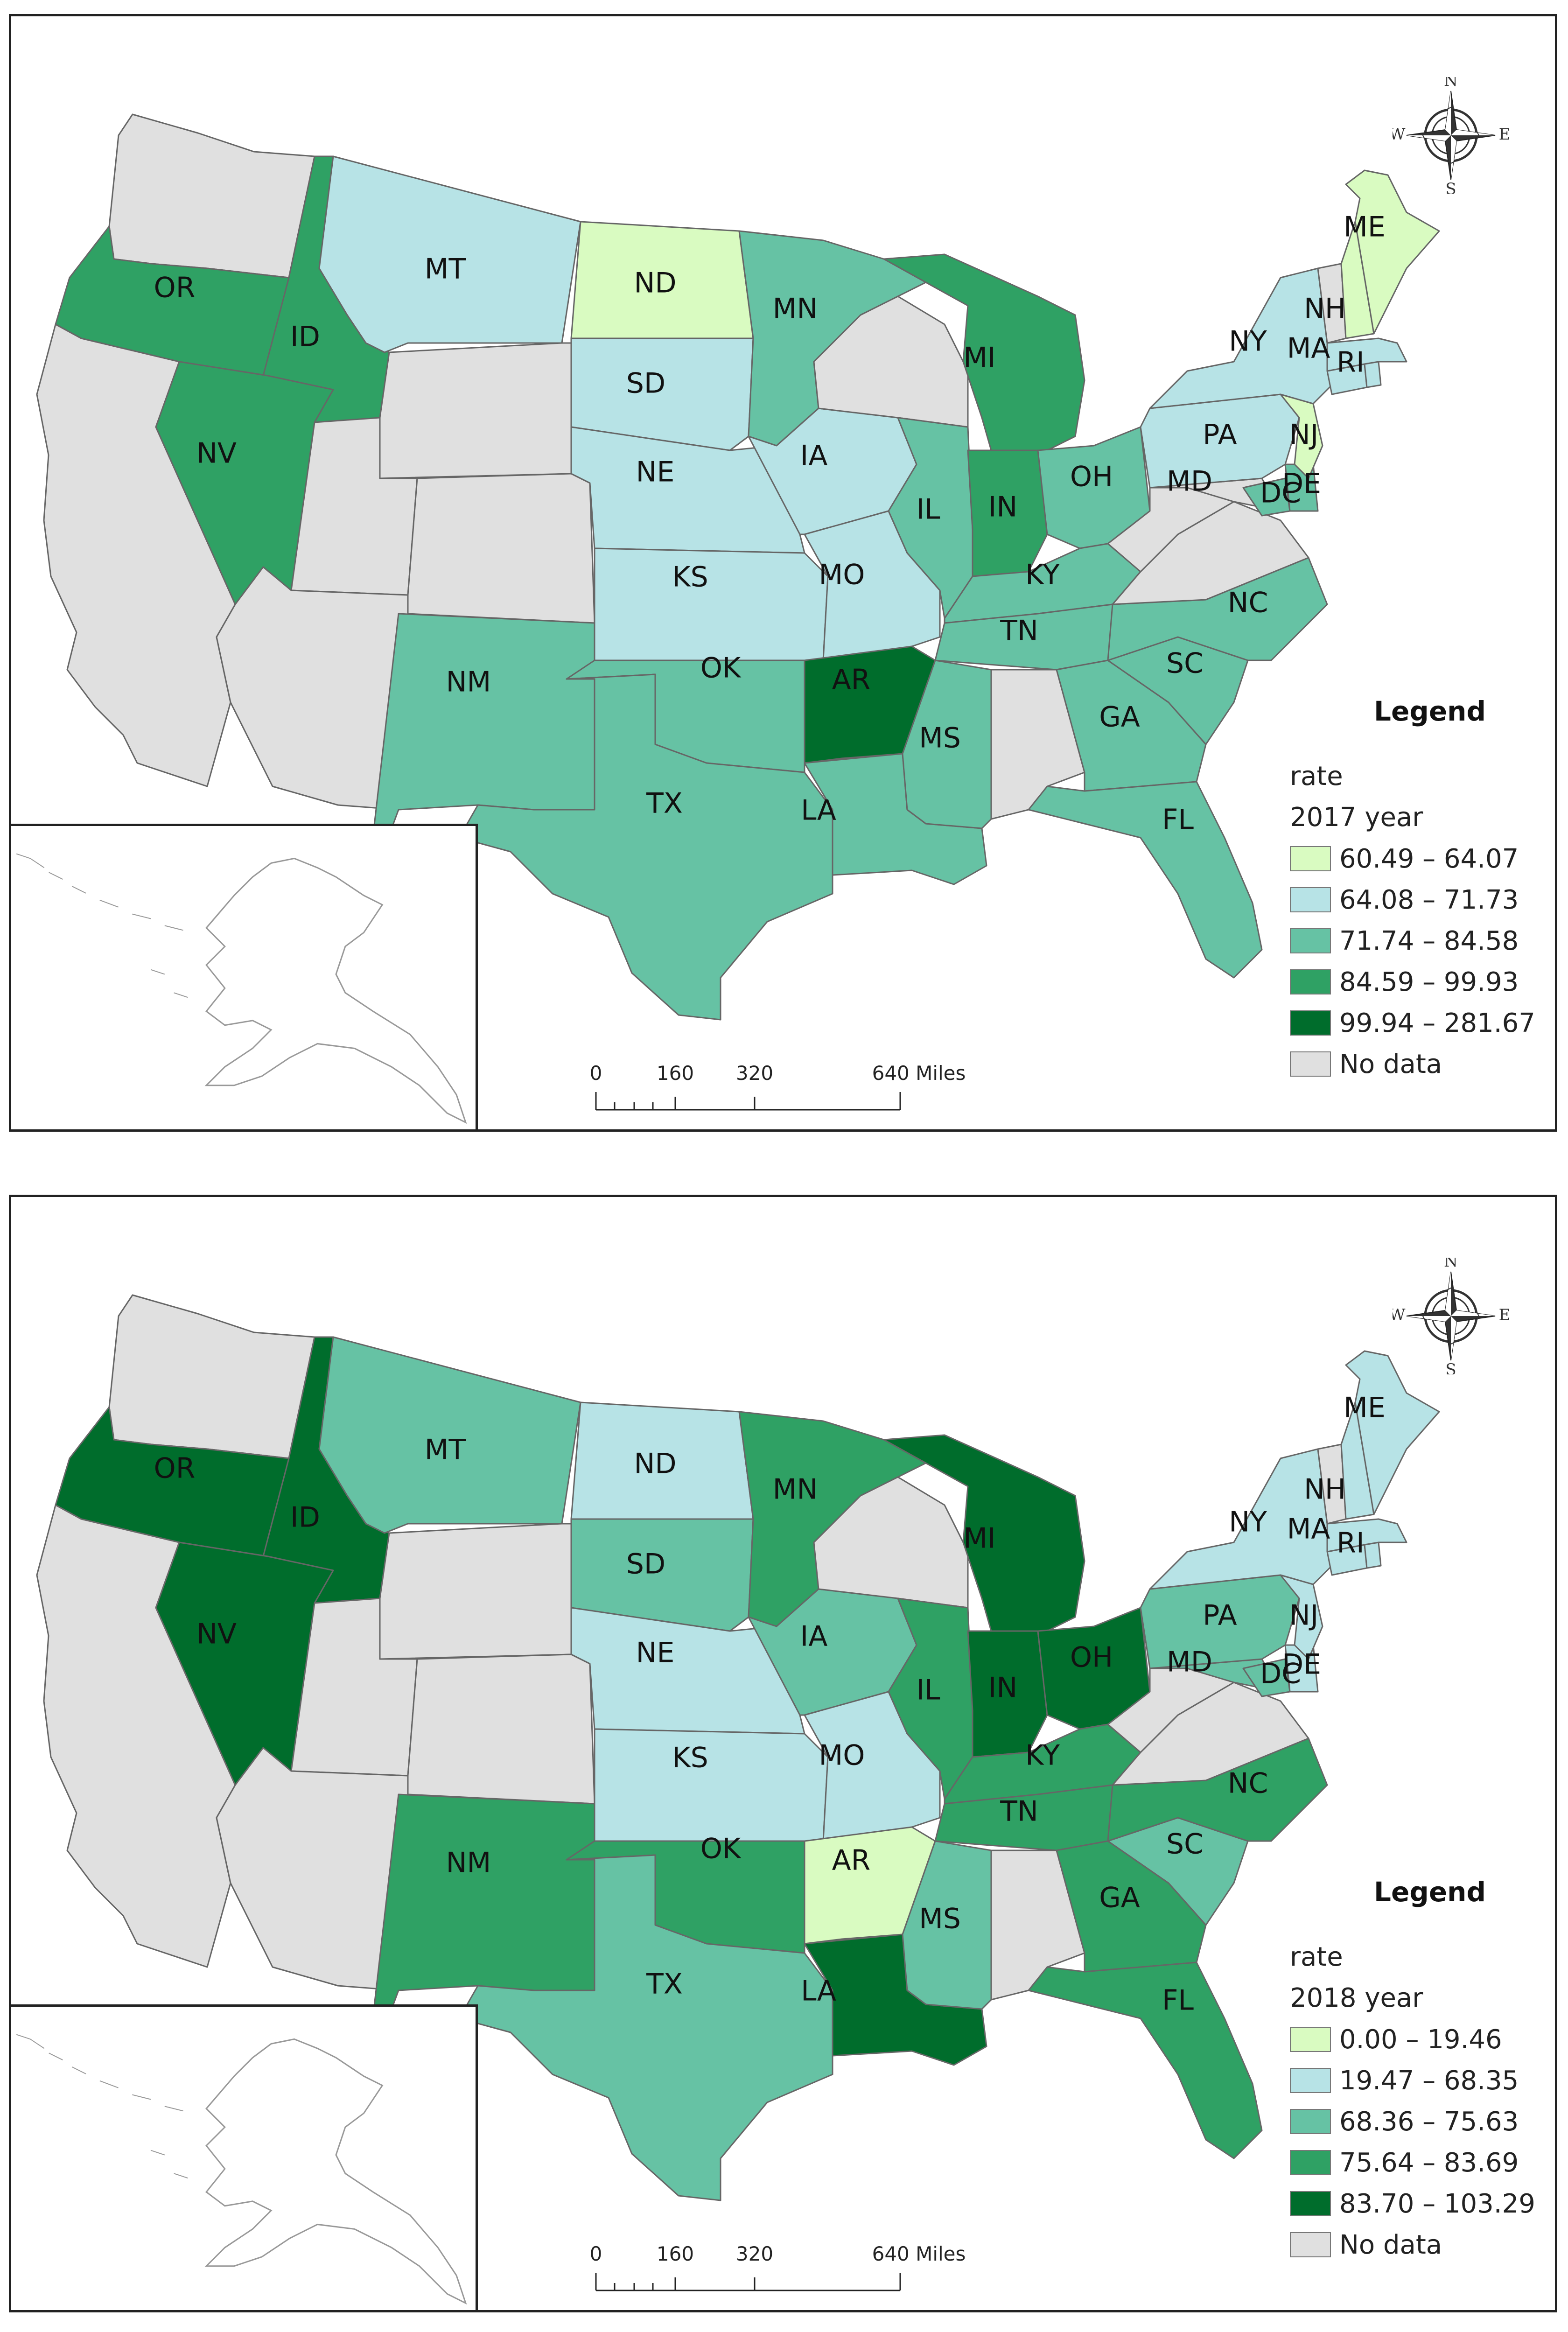 The width and height of the screenshot is (1568, 2332). Describe the element at coordinates (645, 847) in the screenshot. I see `state-tx` at that location.